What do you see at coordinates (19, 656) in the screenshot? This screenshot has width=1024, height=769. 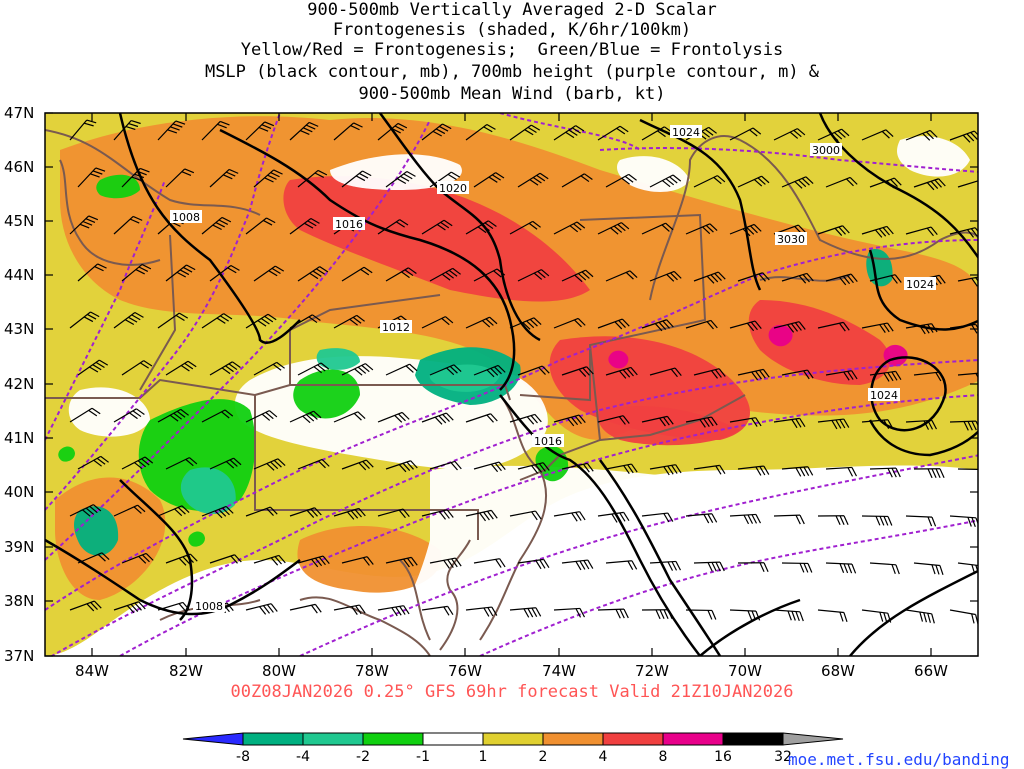 I see `lat-label: 37N` at bounding box center [19, 656].